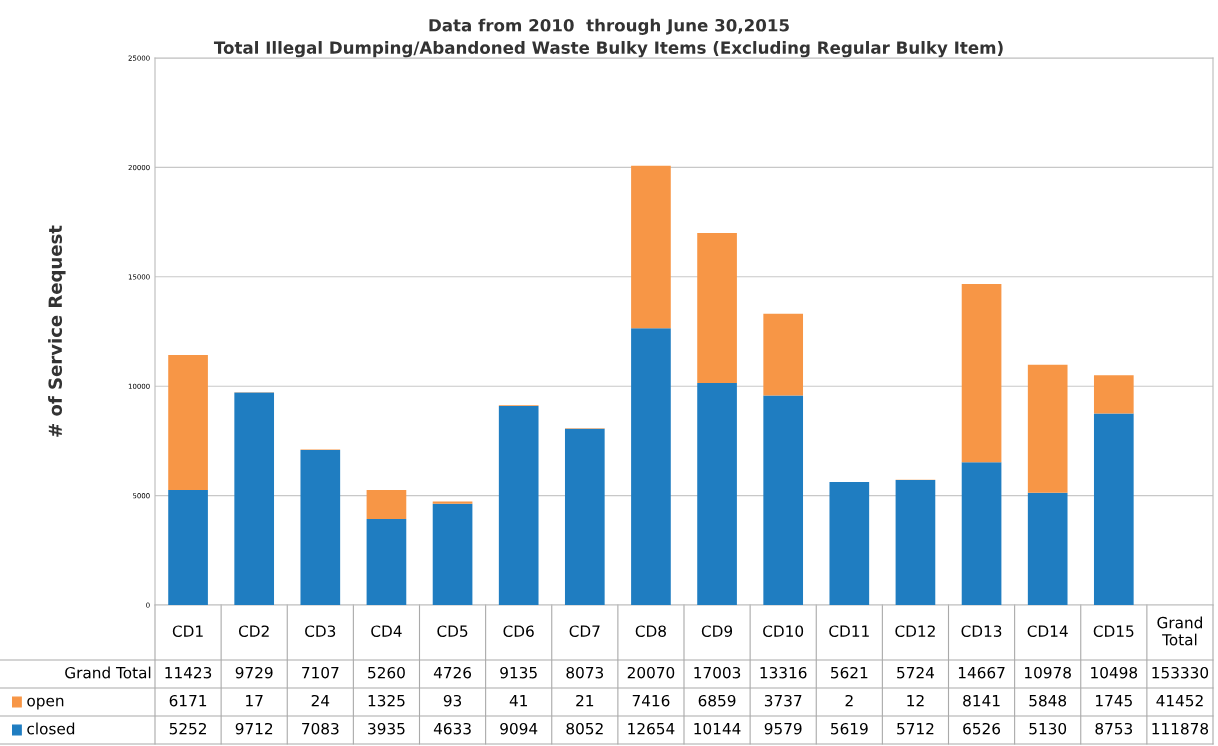 The height and width of the screenshot is (746, 1218). Describe the element at coordinates (320, 631) in the screenshot. I see `x-tick-label: CD3` at that location.